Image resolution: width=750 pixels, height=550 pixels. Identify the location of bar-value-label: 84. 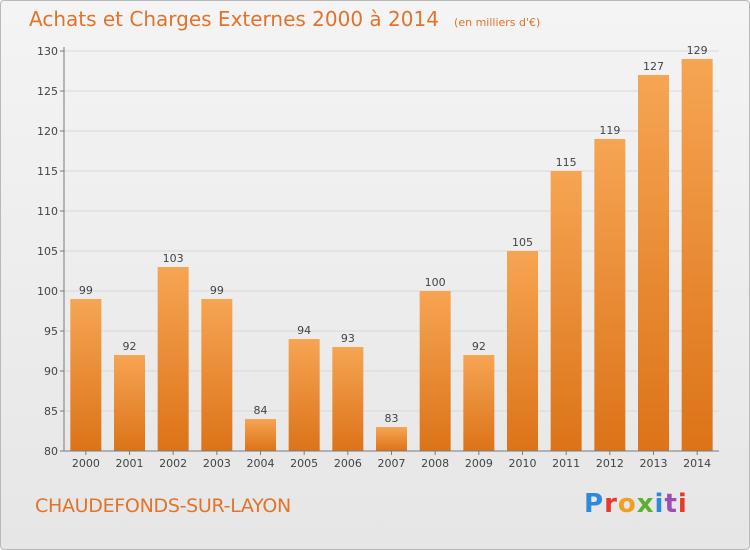
(261, 410).